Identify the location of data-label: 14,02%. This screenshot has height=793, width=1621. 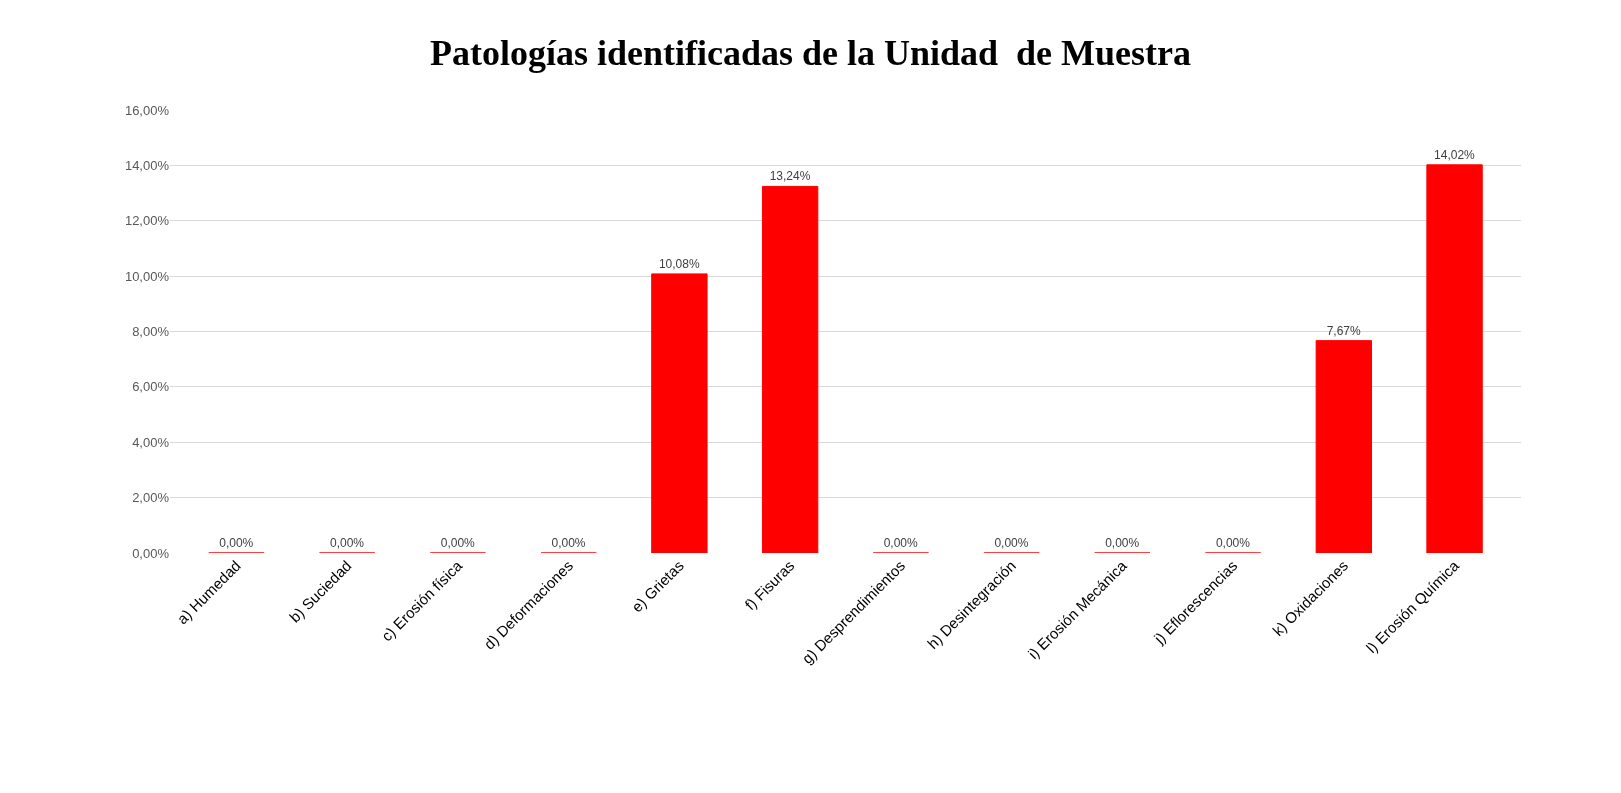
(1455, 154).